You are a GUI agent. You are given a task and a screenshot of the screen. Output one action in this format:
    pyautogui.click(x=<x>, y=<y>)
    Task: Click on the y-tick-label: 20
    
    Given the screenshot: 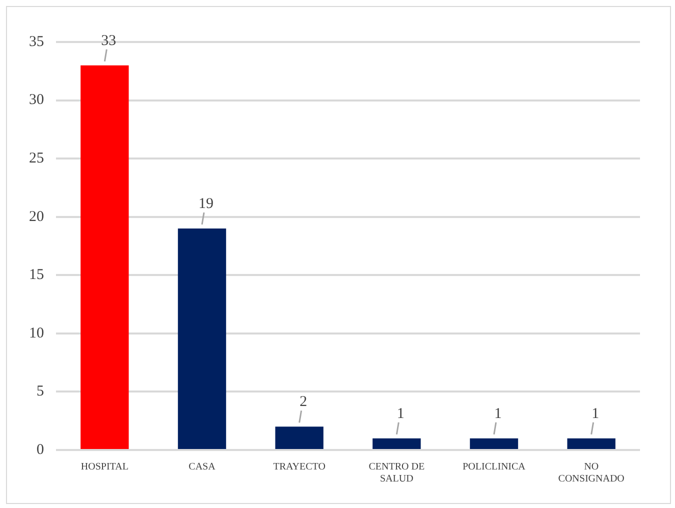 What is the action you would take?
    pyautogui.click(x=36, y=216)
    